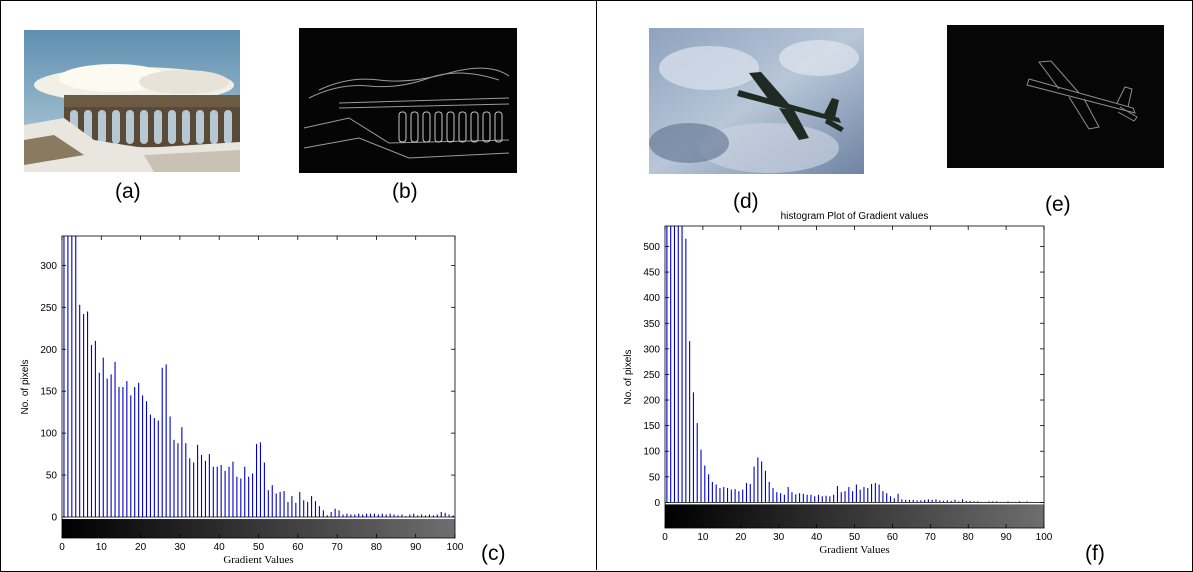  What do you see at coordinates (128, 191) in the screenshot?
I see `panel-label-a: (a)` at bounding box center [128, 191].